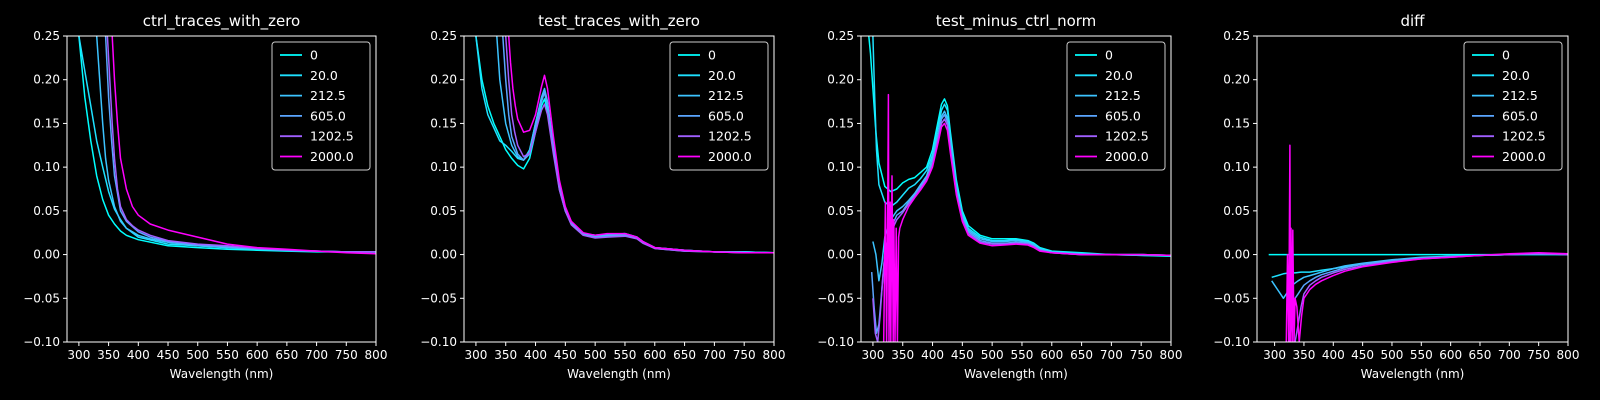 This screenshot has height=400, width=1600. Describe the element at coordinates (1016, 21) in the screenshot. I see `chart-title: test_minus_ctrl_norm` at that location.